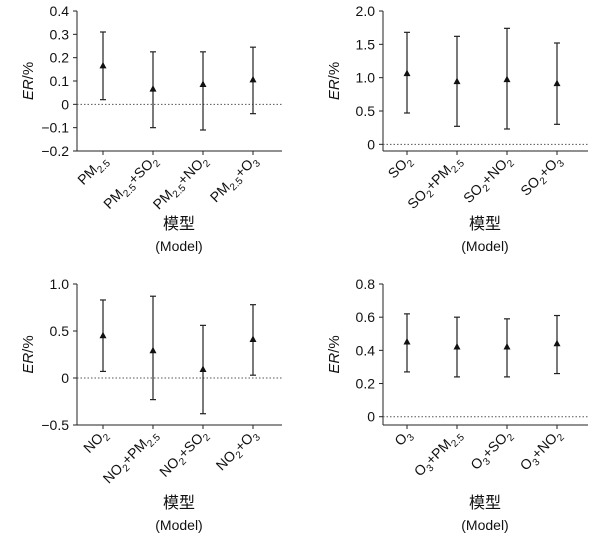 This screenshot has width=600, height=539. What do you see at coordinates (366, 11) in the screenshot?
I see `y-tick-label: 2.0` at bounding box center [366, 11].